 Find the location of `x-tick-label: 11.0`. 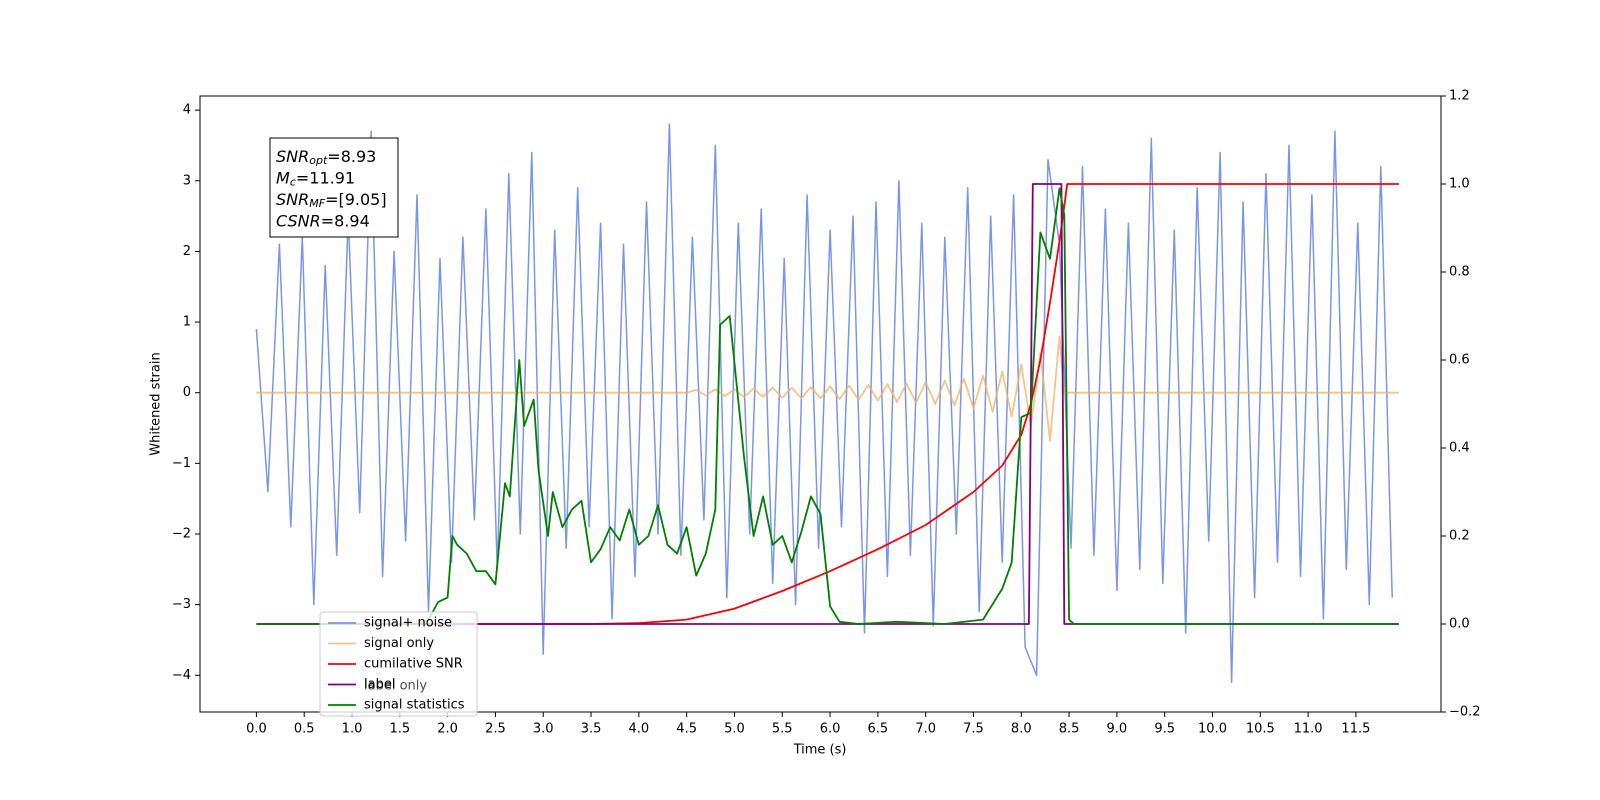

x-tick-label: 11.0 is located at coordinates (1308, 729).